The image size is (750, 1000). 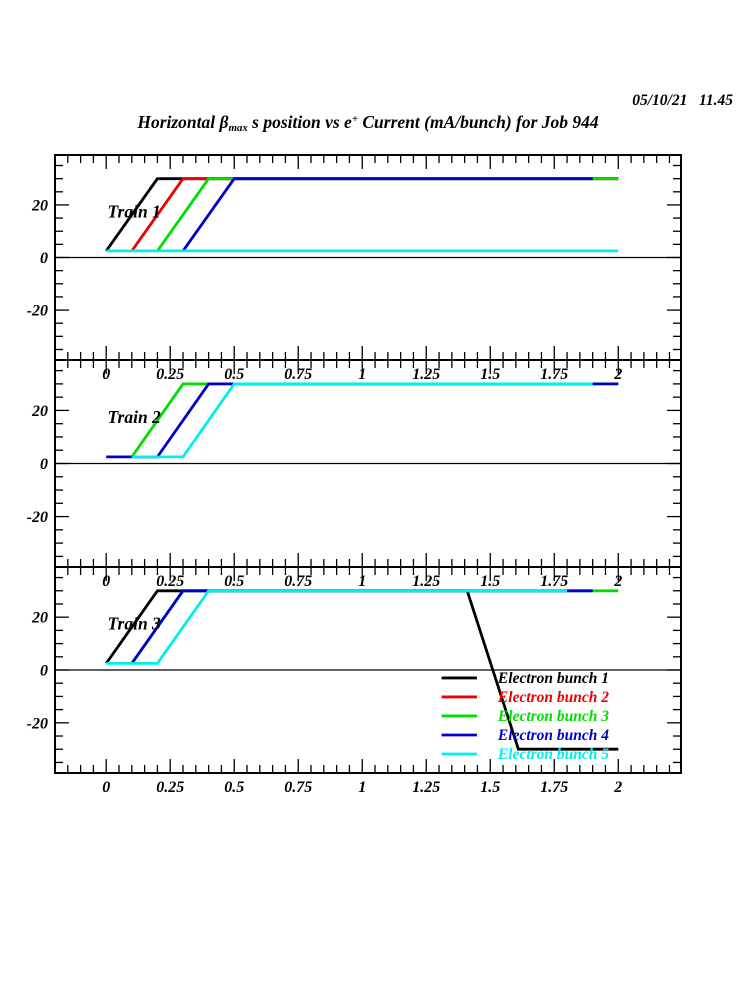 I want to click on y-tick-label-train-2-0: 0, so click(x=44, y=464).